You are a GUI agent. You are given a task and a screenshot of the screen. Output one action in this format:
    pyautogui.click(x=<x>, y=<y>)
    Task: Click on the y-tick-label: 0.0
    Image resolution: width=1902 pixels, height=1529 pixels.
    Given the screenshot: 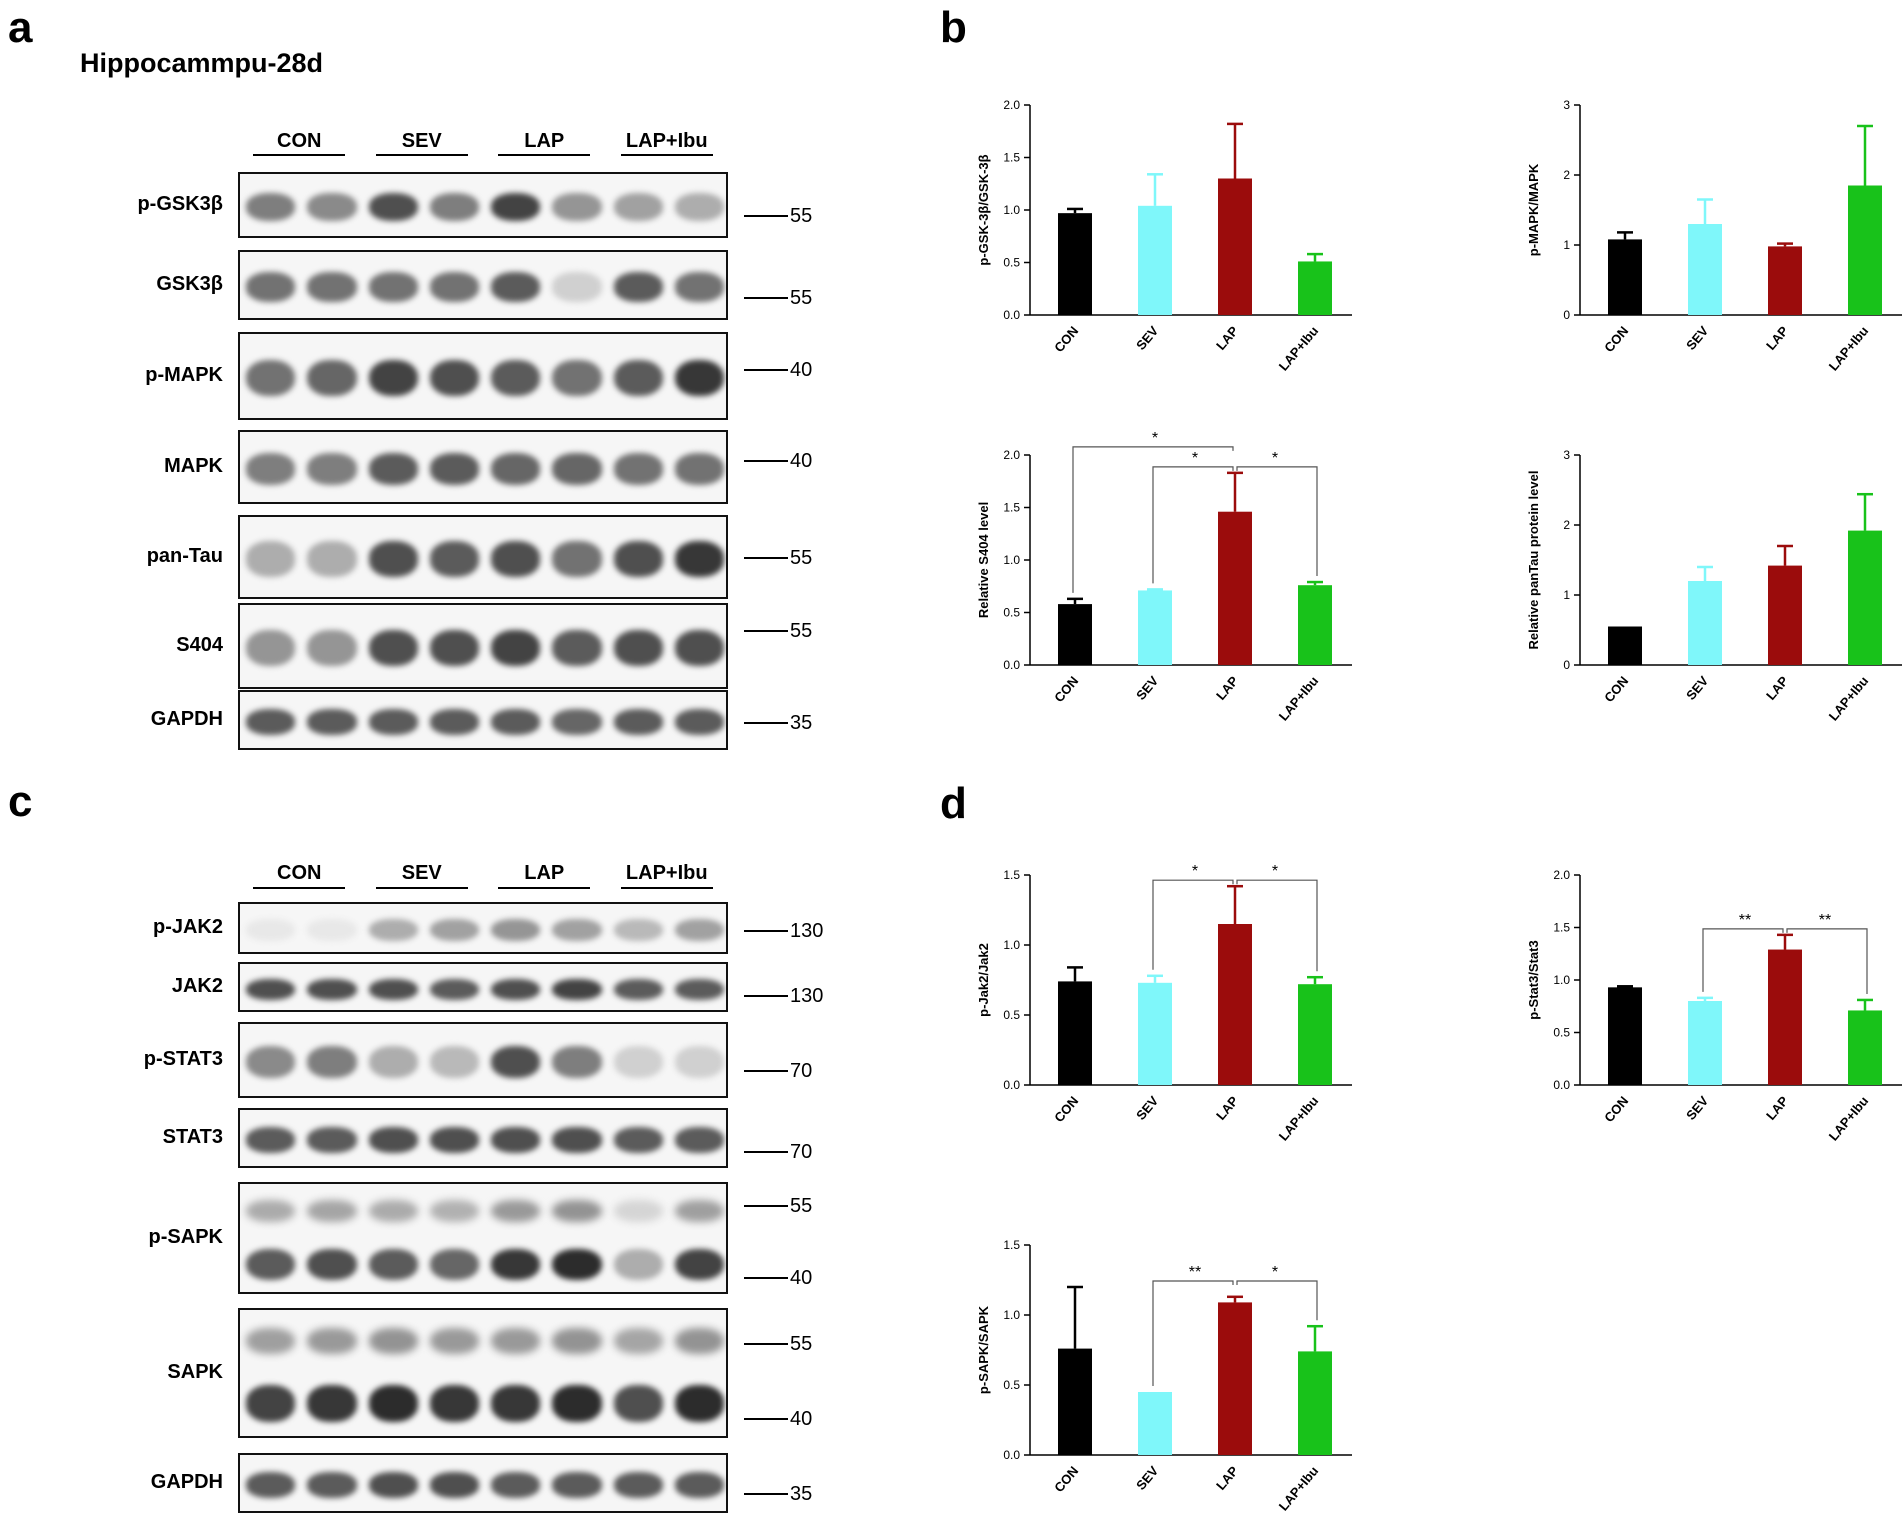 What is the action you would take?
    pyautogui.click(x=1561, y=1085)
    